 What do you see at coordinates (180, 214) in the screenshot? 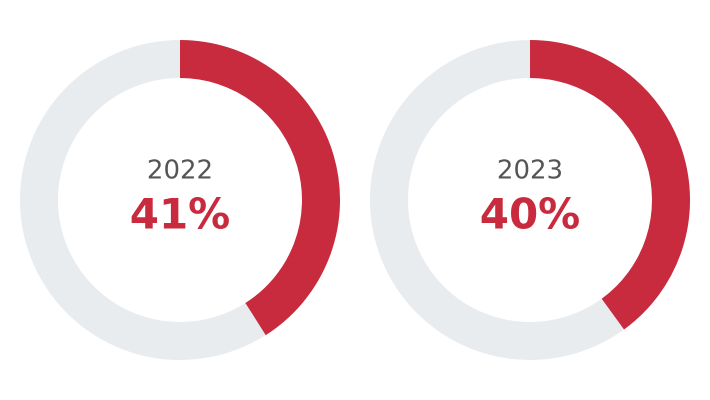
I see `donut-value: 41%` at bounding box center [180, 214].